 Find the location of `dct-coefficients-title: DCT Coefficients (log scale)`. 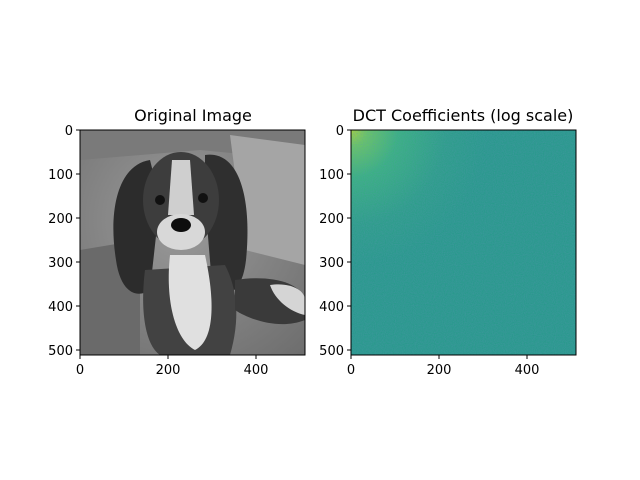

dct-coefficients-title: DCT Coefficients (log scale) is located at coordinates (463, 115).